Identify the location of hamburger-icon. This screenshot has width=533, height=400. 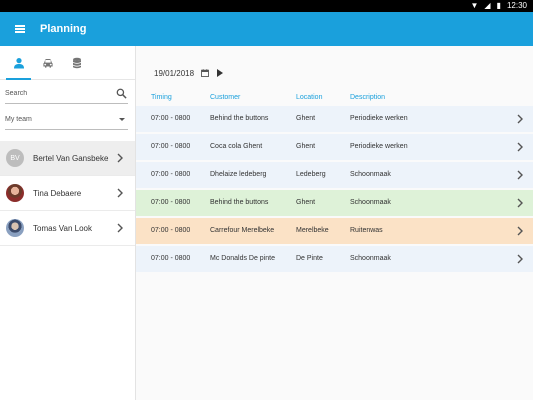
(20, 29).